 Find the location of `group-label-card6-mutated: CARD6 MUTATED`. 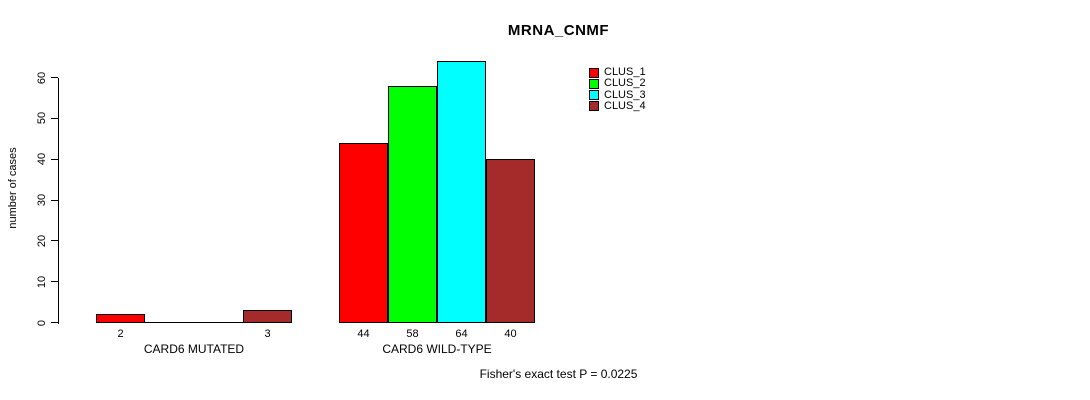

group-label-card6-mutated: CARD6 MUTATED is located at coordinates (194, 349).